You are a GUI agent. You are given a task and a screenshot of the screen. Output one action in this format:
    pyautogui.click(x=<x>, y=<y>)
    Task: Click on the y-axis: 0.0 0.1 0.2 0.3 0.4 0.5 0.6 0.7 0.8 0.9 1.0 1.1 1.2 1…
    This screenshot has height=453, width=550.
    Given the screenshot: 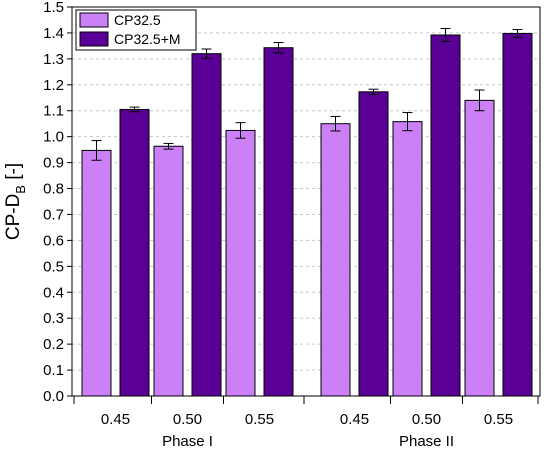 What is the action you would take?
    pyautogui.click(x=57, y=202)
    